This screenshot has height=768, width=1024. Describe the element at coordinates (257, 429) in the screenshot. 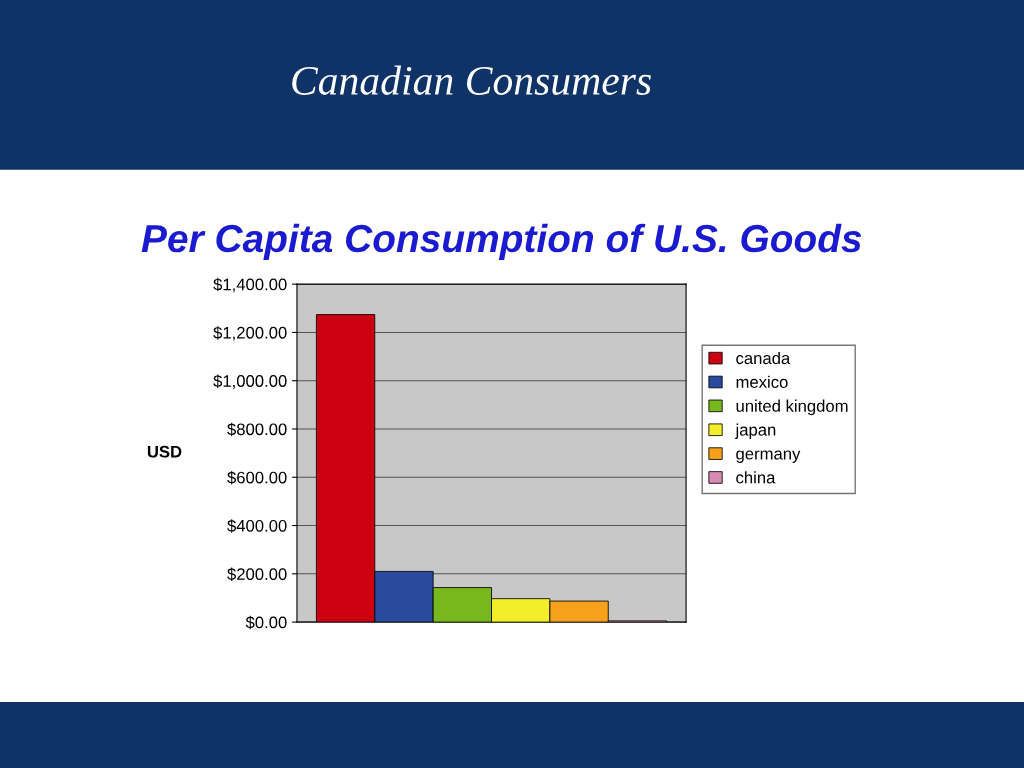

I see `y-tick-label: $800.00` at that location.